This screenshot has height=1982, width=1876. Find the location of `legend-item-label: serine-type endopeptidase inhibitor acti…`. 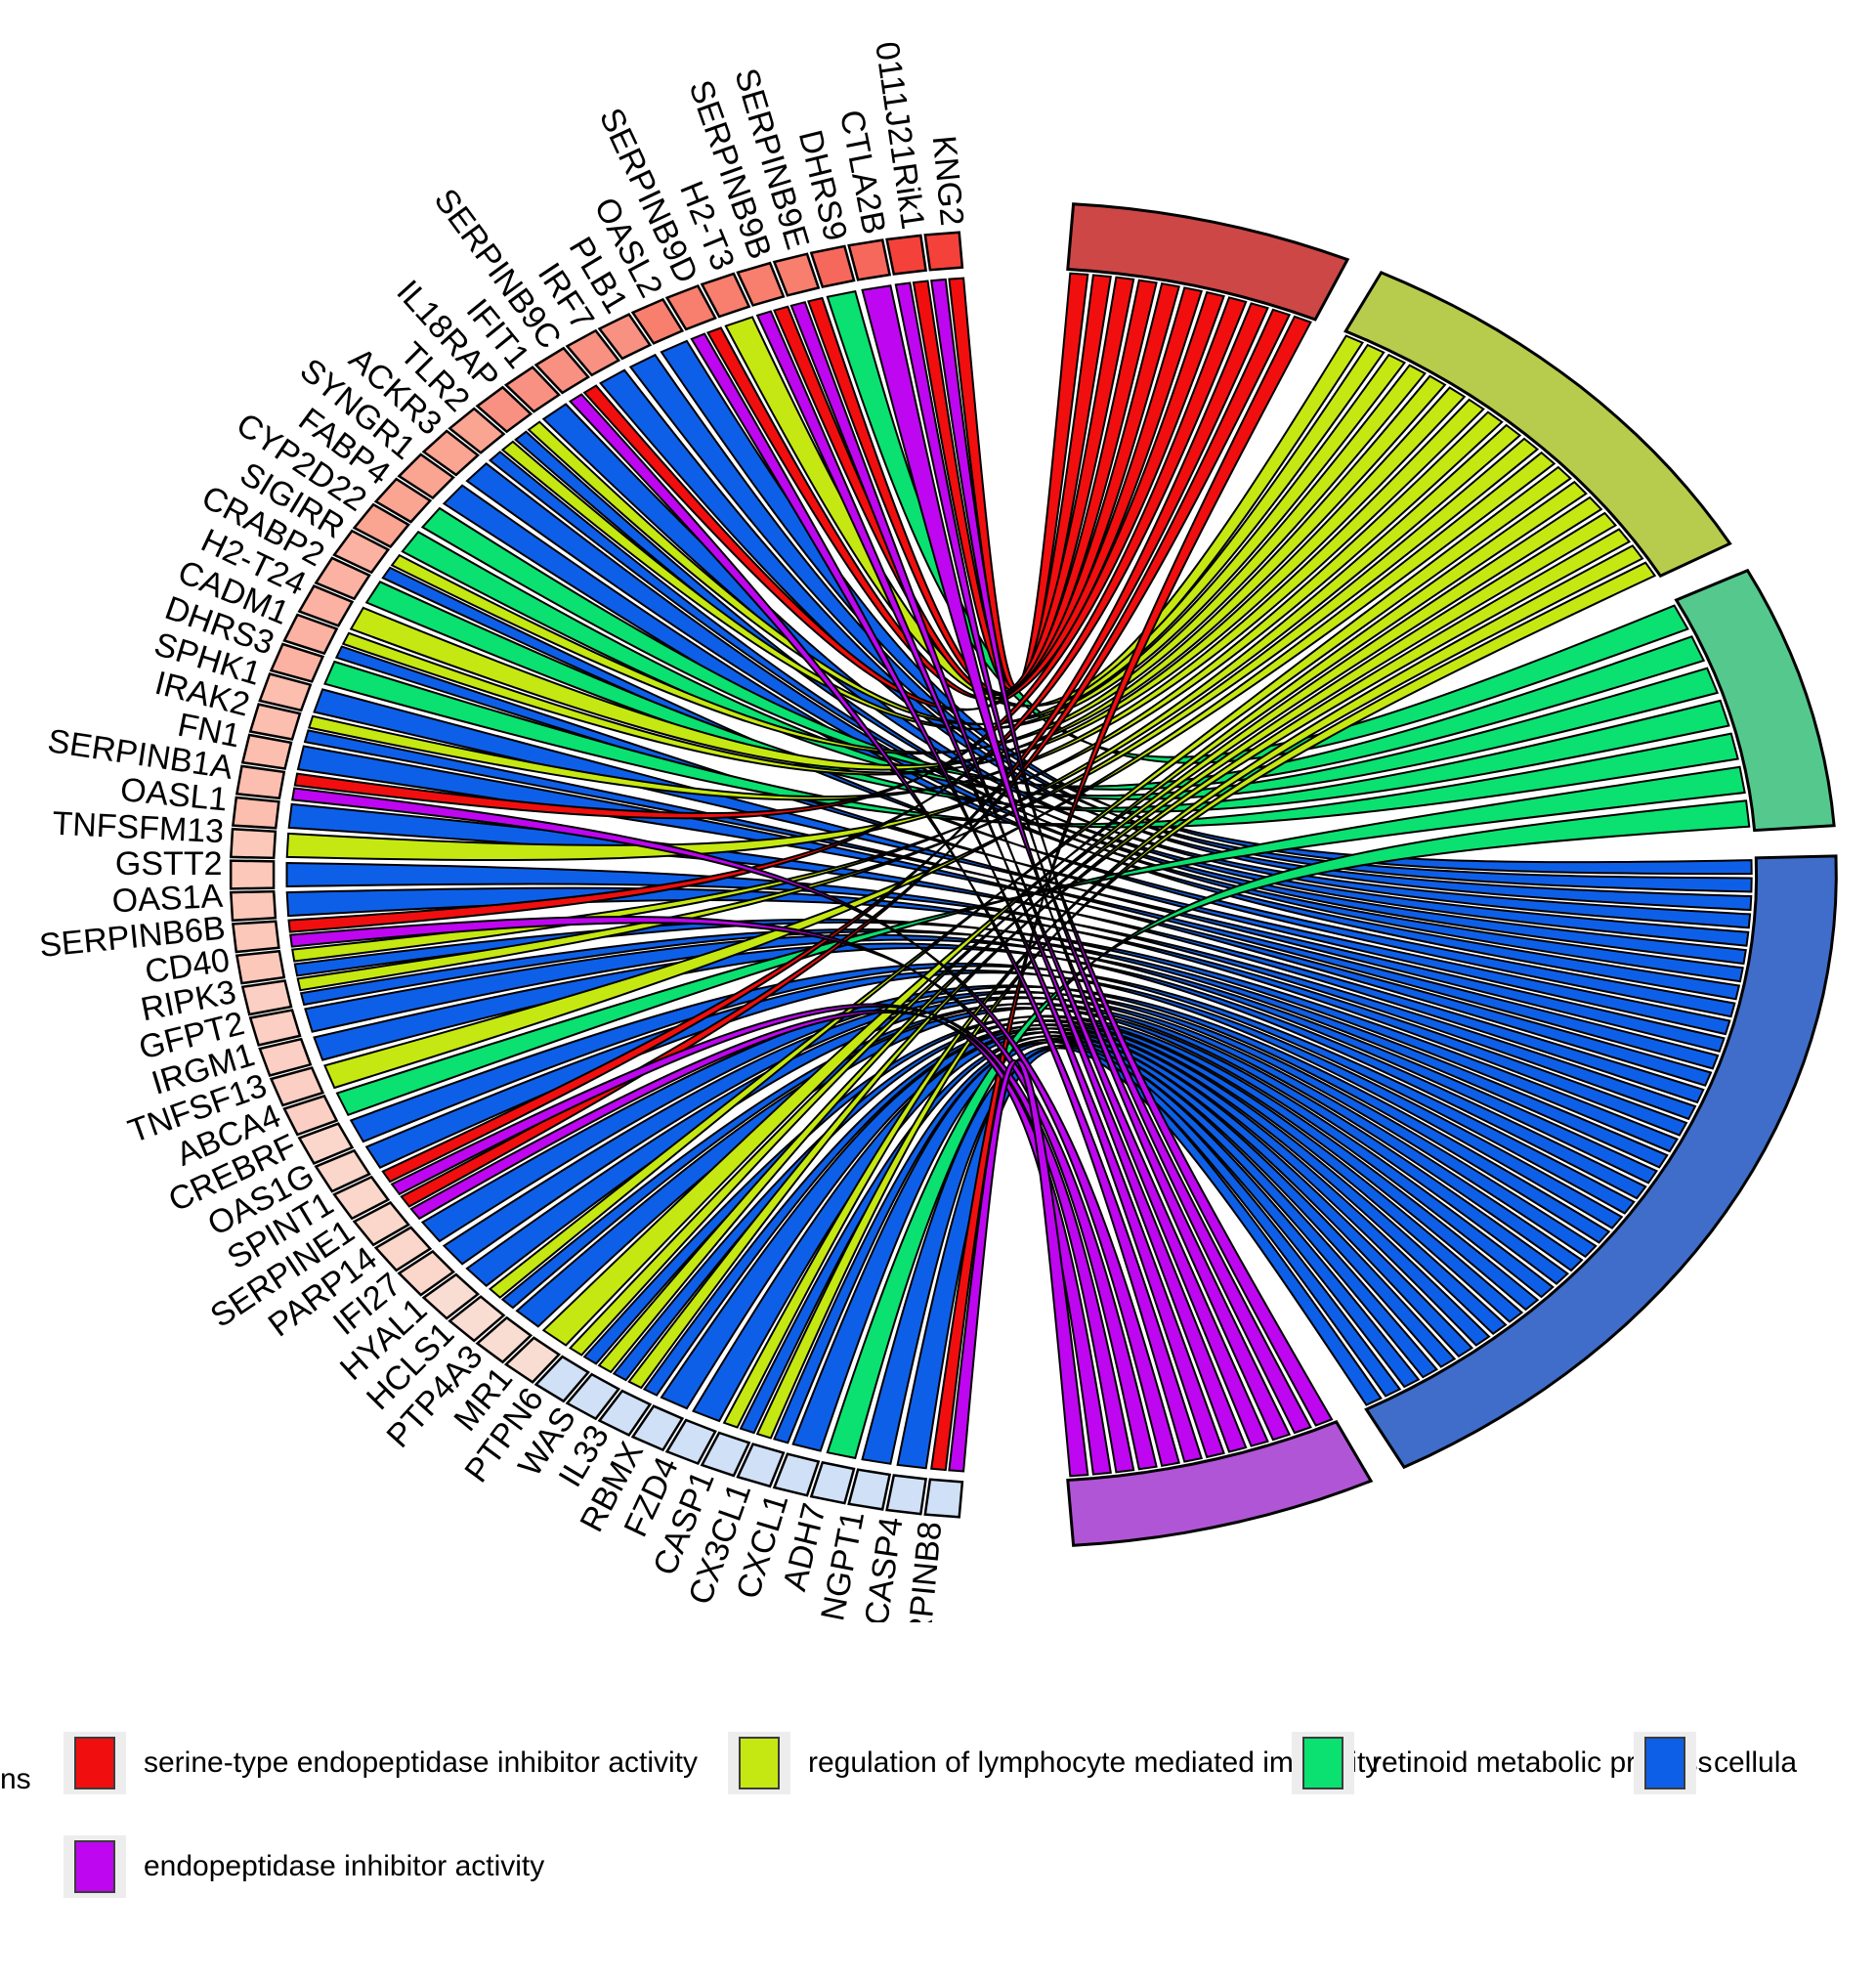

legend-item-label: serine-type endopeptidase inhibitor acti… is located at coordinates (421, 1762).